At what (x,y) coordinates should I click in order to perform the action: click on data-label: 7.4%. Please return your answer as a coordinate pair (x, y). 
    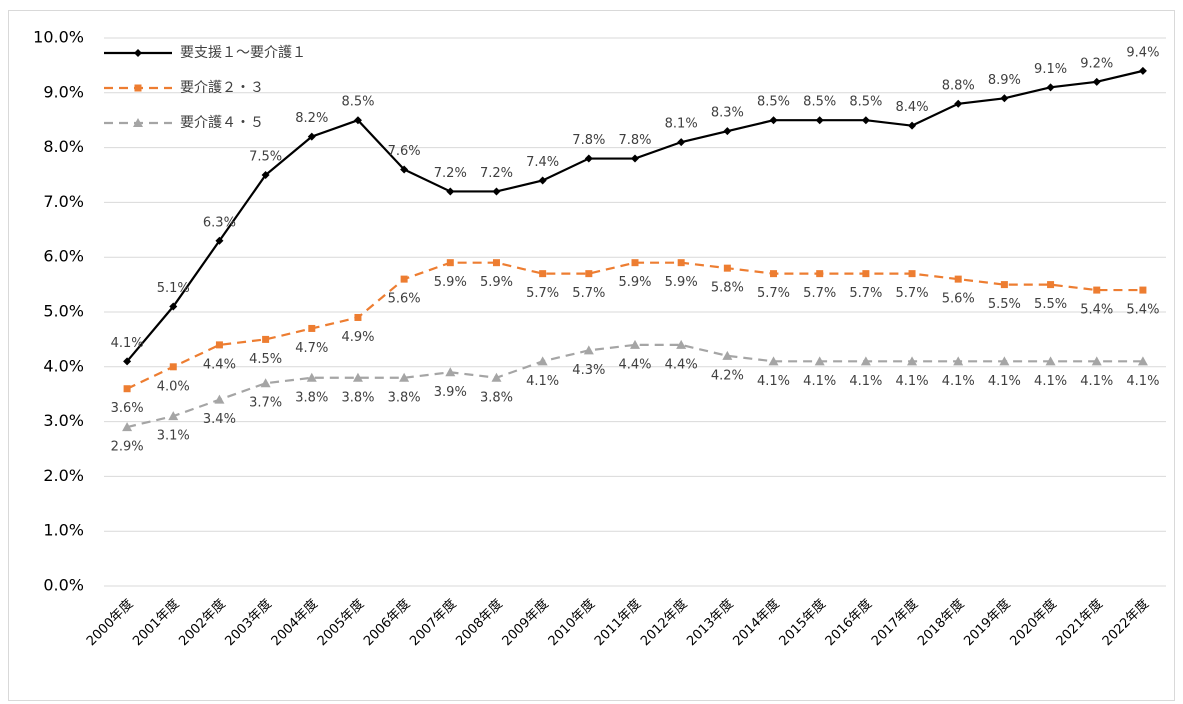
    Looking at the image, I should click on (542, 162).